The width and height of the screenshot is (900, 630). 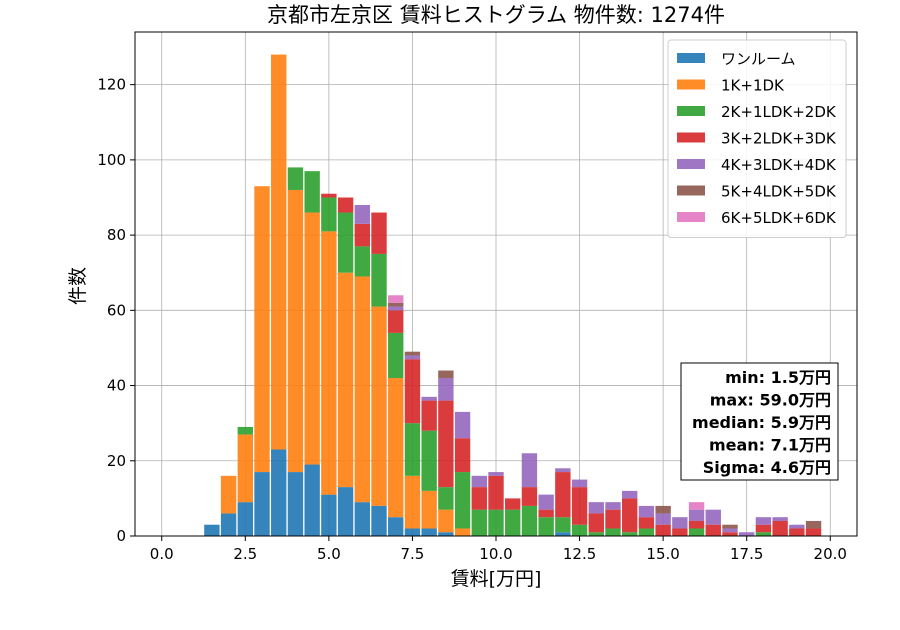 I want to click on legend-label-5: 4K+3LDK+4DK, so click(x=779, y=165).